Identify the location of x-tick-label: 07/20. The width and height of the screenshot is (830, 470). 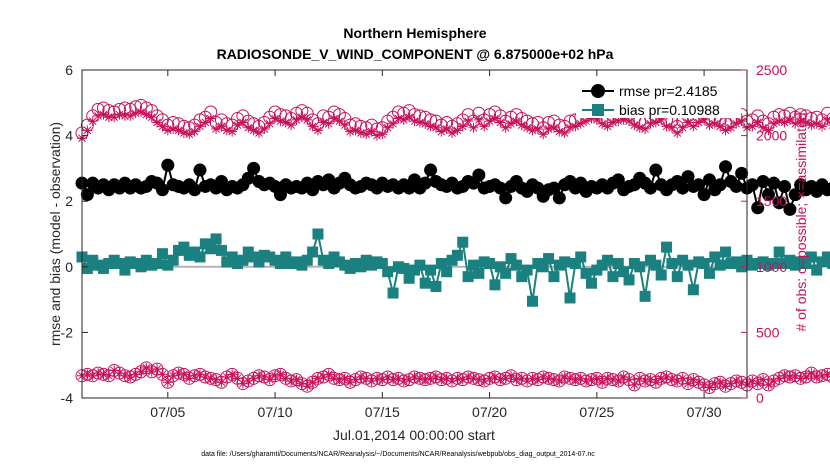
(489, 412).